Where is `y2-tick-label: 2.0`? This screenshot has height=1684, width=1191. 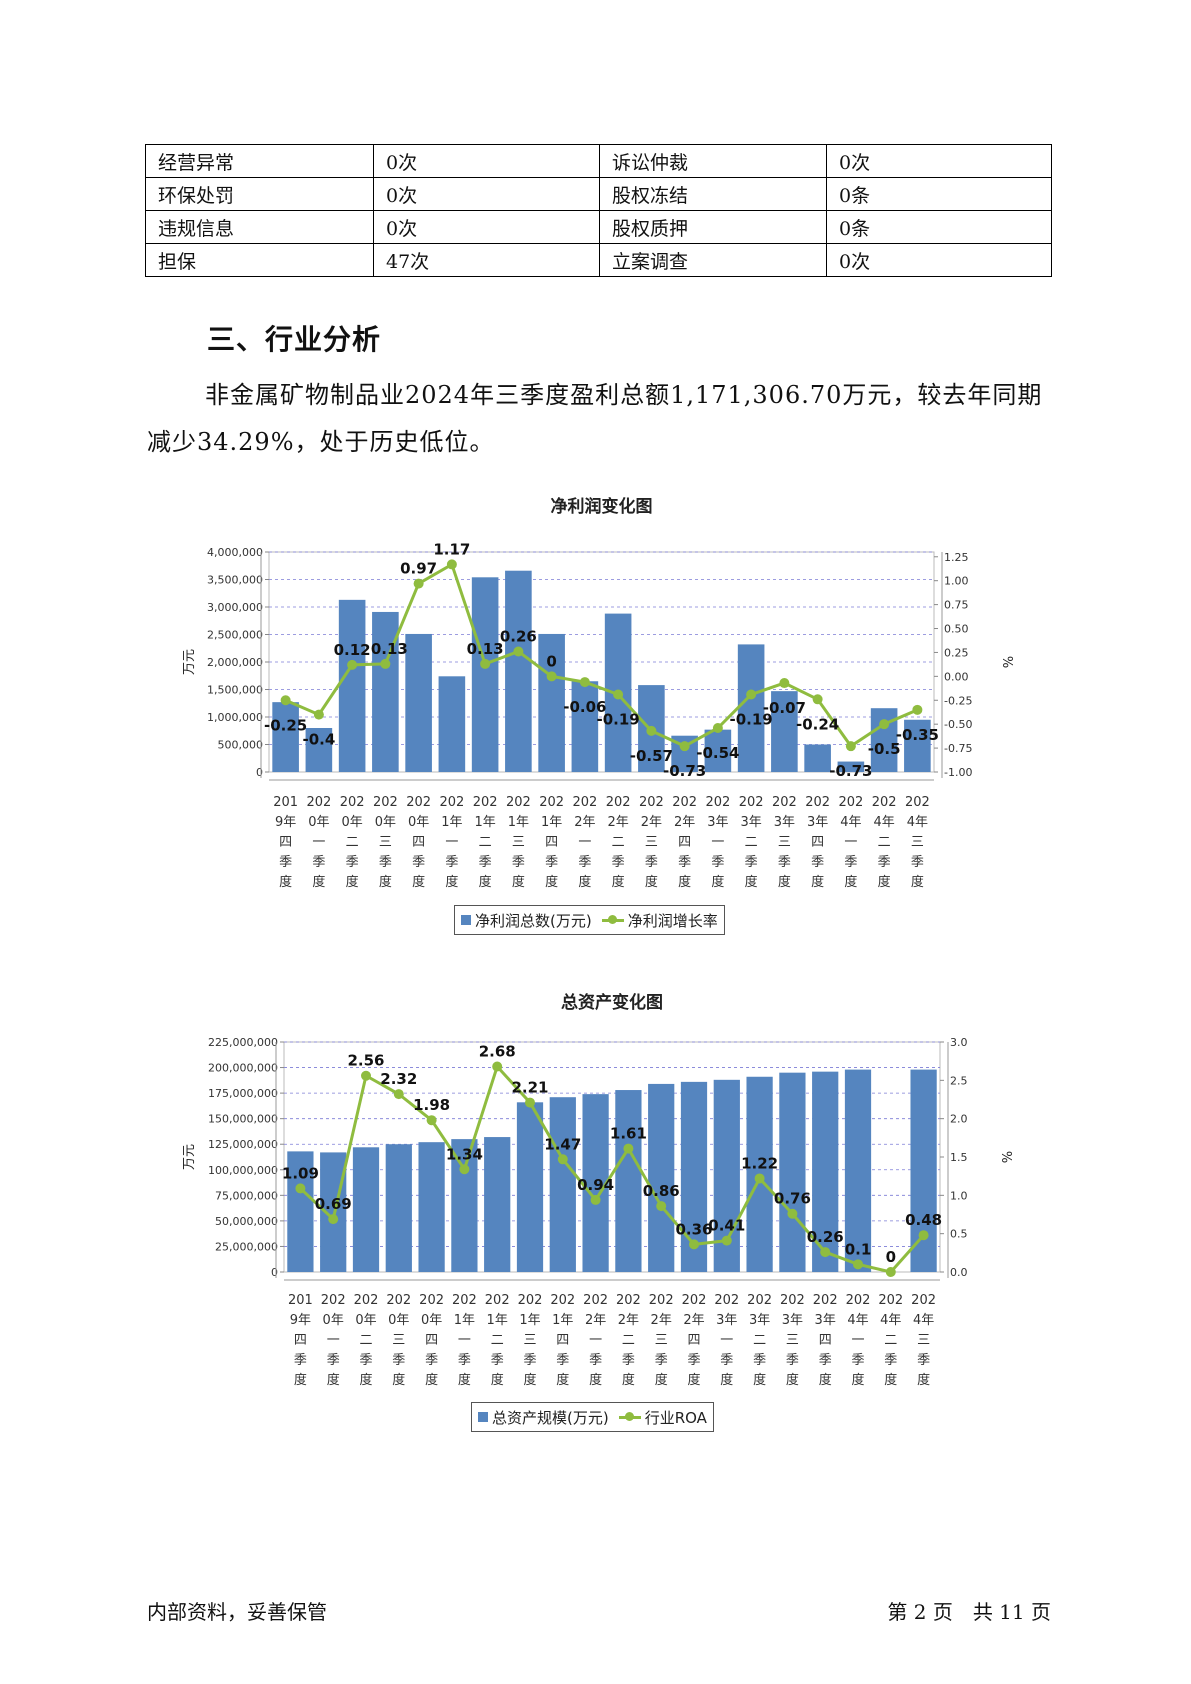
y2-tick-label: 2.0 is located at coordinates (959, 1119).